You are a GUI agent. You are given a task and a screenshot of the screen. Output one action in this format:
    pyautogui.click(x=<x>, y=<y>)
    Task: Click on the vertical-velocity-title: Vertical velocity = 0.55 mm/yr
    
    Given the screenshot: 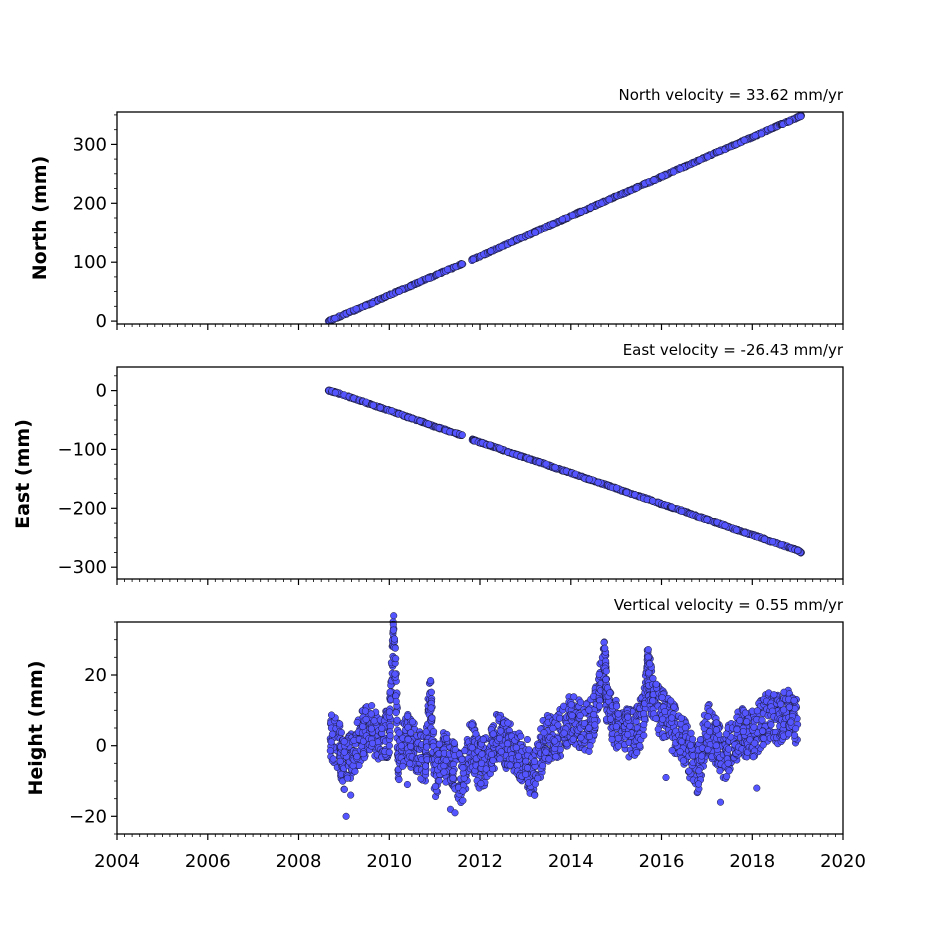 What is the action you would take?
    pyautogui.click(x=729, y=605)
    